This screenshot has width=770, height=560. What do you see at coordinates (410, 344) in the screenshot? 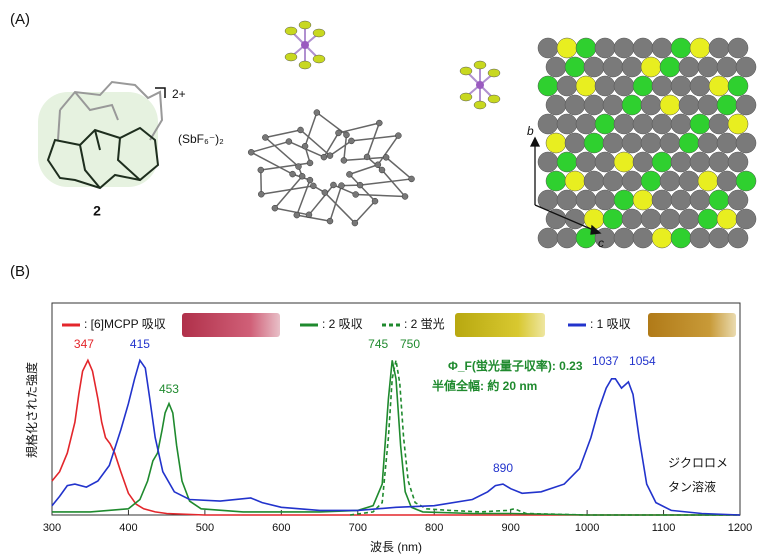
I see `peak-label: 750` at bounding box center [410, 344].